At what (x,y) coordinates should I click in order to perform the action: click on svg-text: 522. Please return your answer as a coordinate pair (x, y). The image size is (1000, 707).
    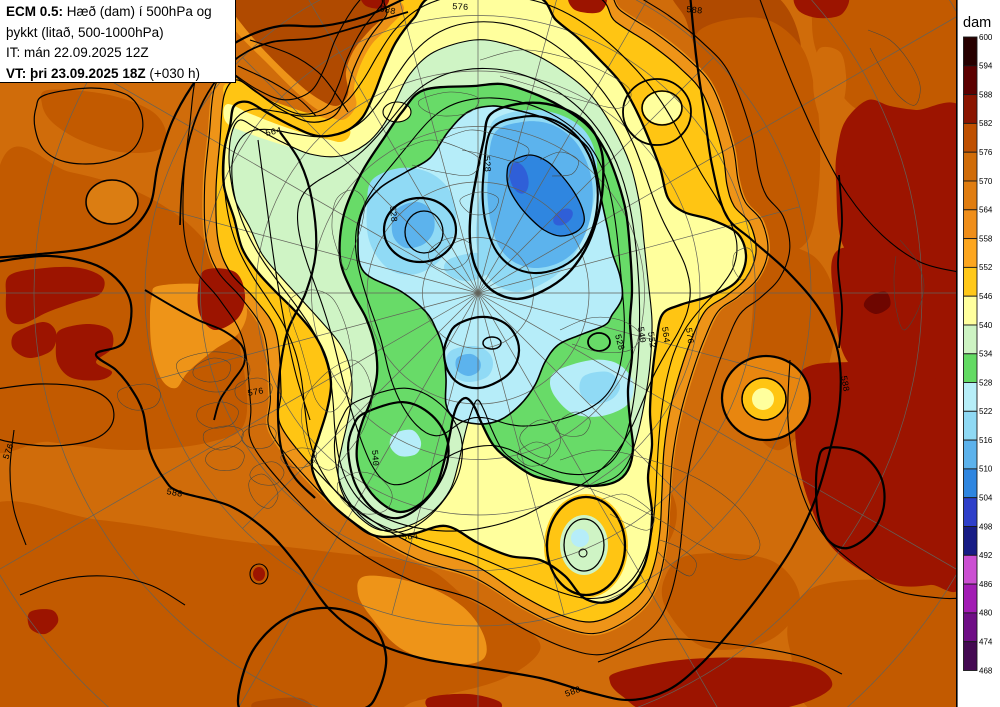
    Looking at the image, I should click on (986, 411).